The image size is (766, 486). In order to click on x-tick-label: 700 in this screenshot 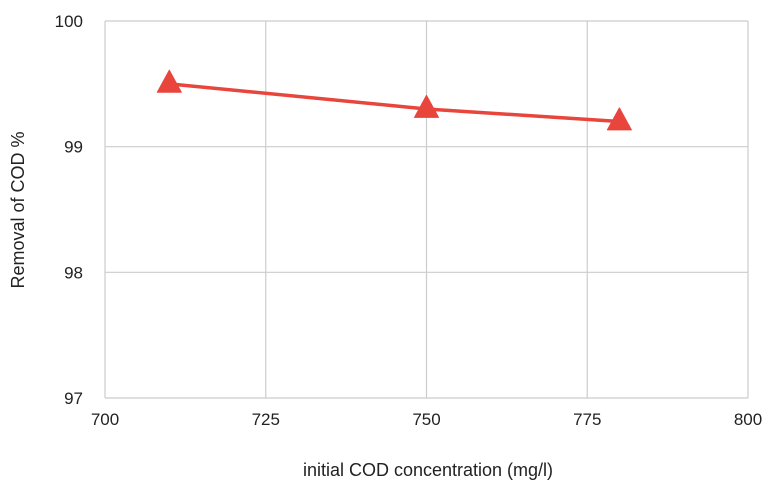, I will do `click(105, 419)`.